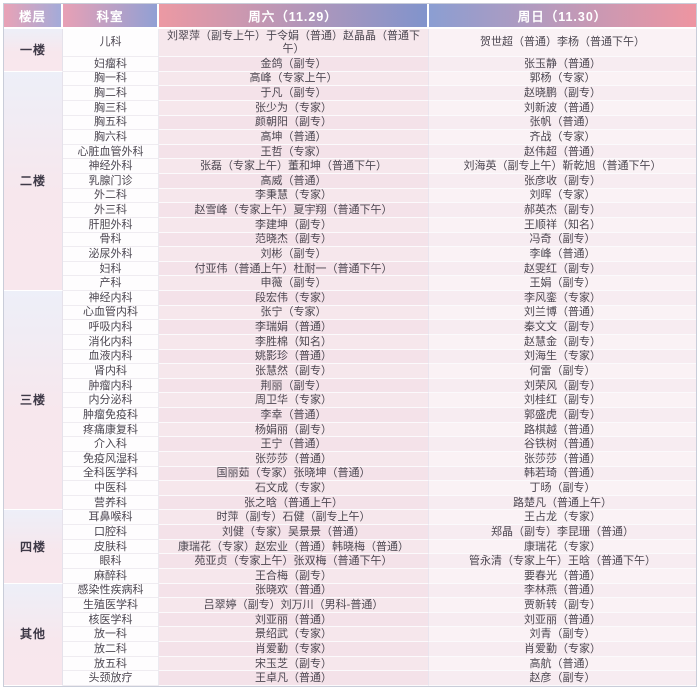 The image size is (700, 690). Describe the element at coordinates (294, 240) in the screenshot. I see `sat-cell: 范晓杰（副专）` at that location.